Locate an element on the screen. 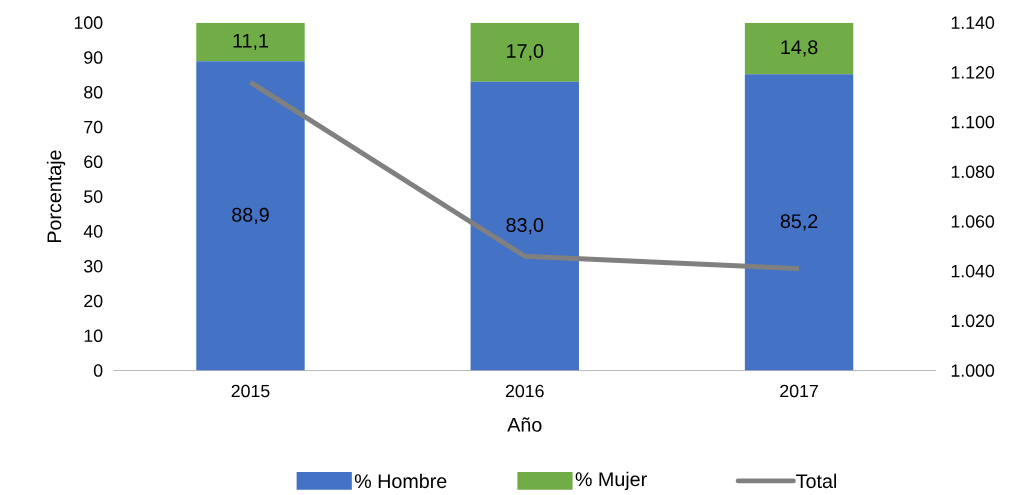 The image size is (1018, 495). y-tick-label: 70 is located at coordinates (93, 127).